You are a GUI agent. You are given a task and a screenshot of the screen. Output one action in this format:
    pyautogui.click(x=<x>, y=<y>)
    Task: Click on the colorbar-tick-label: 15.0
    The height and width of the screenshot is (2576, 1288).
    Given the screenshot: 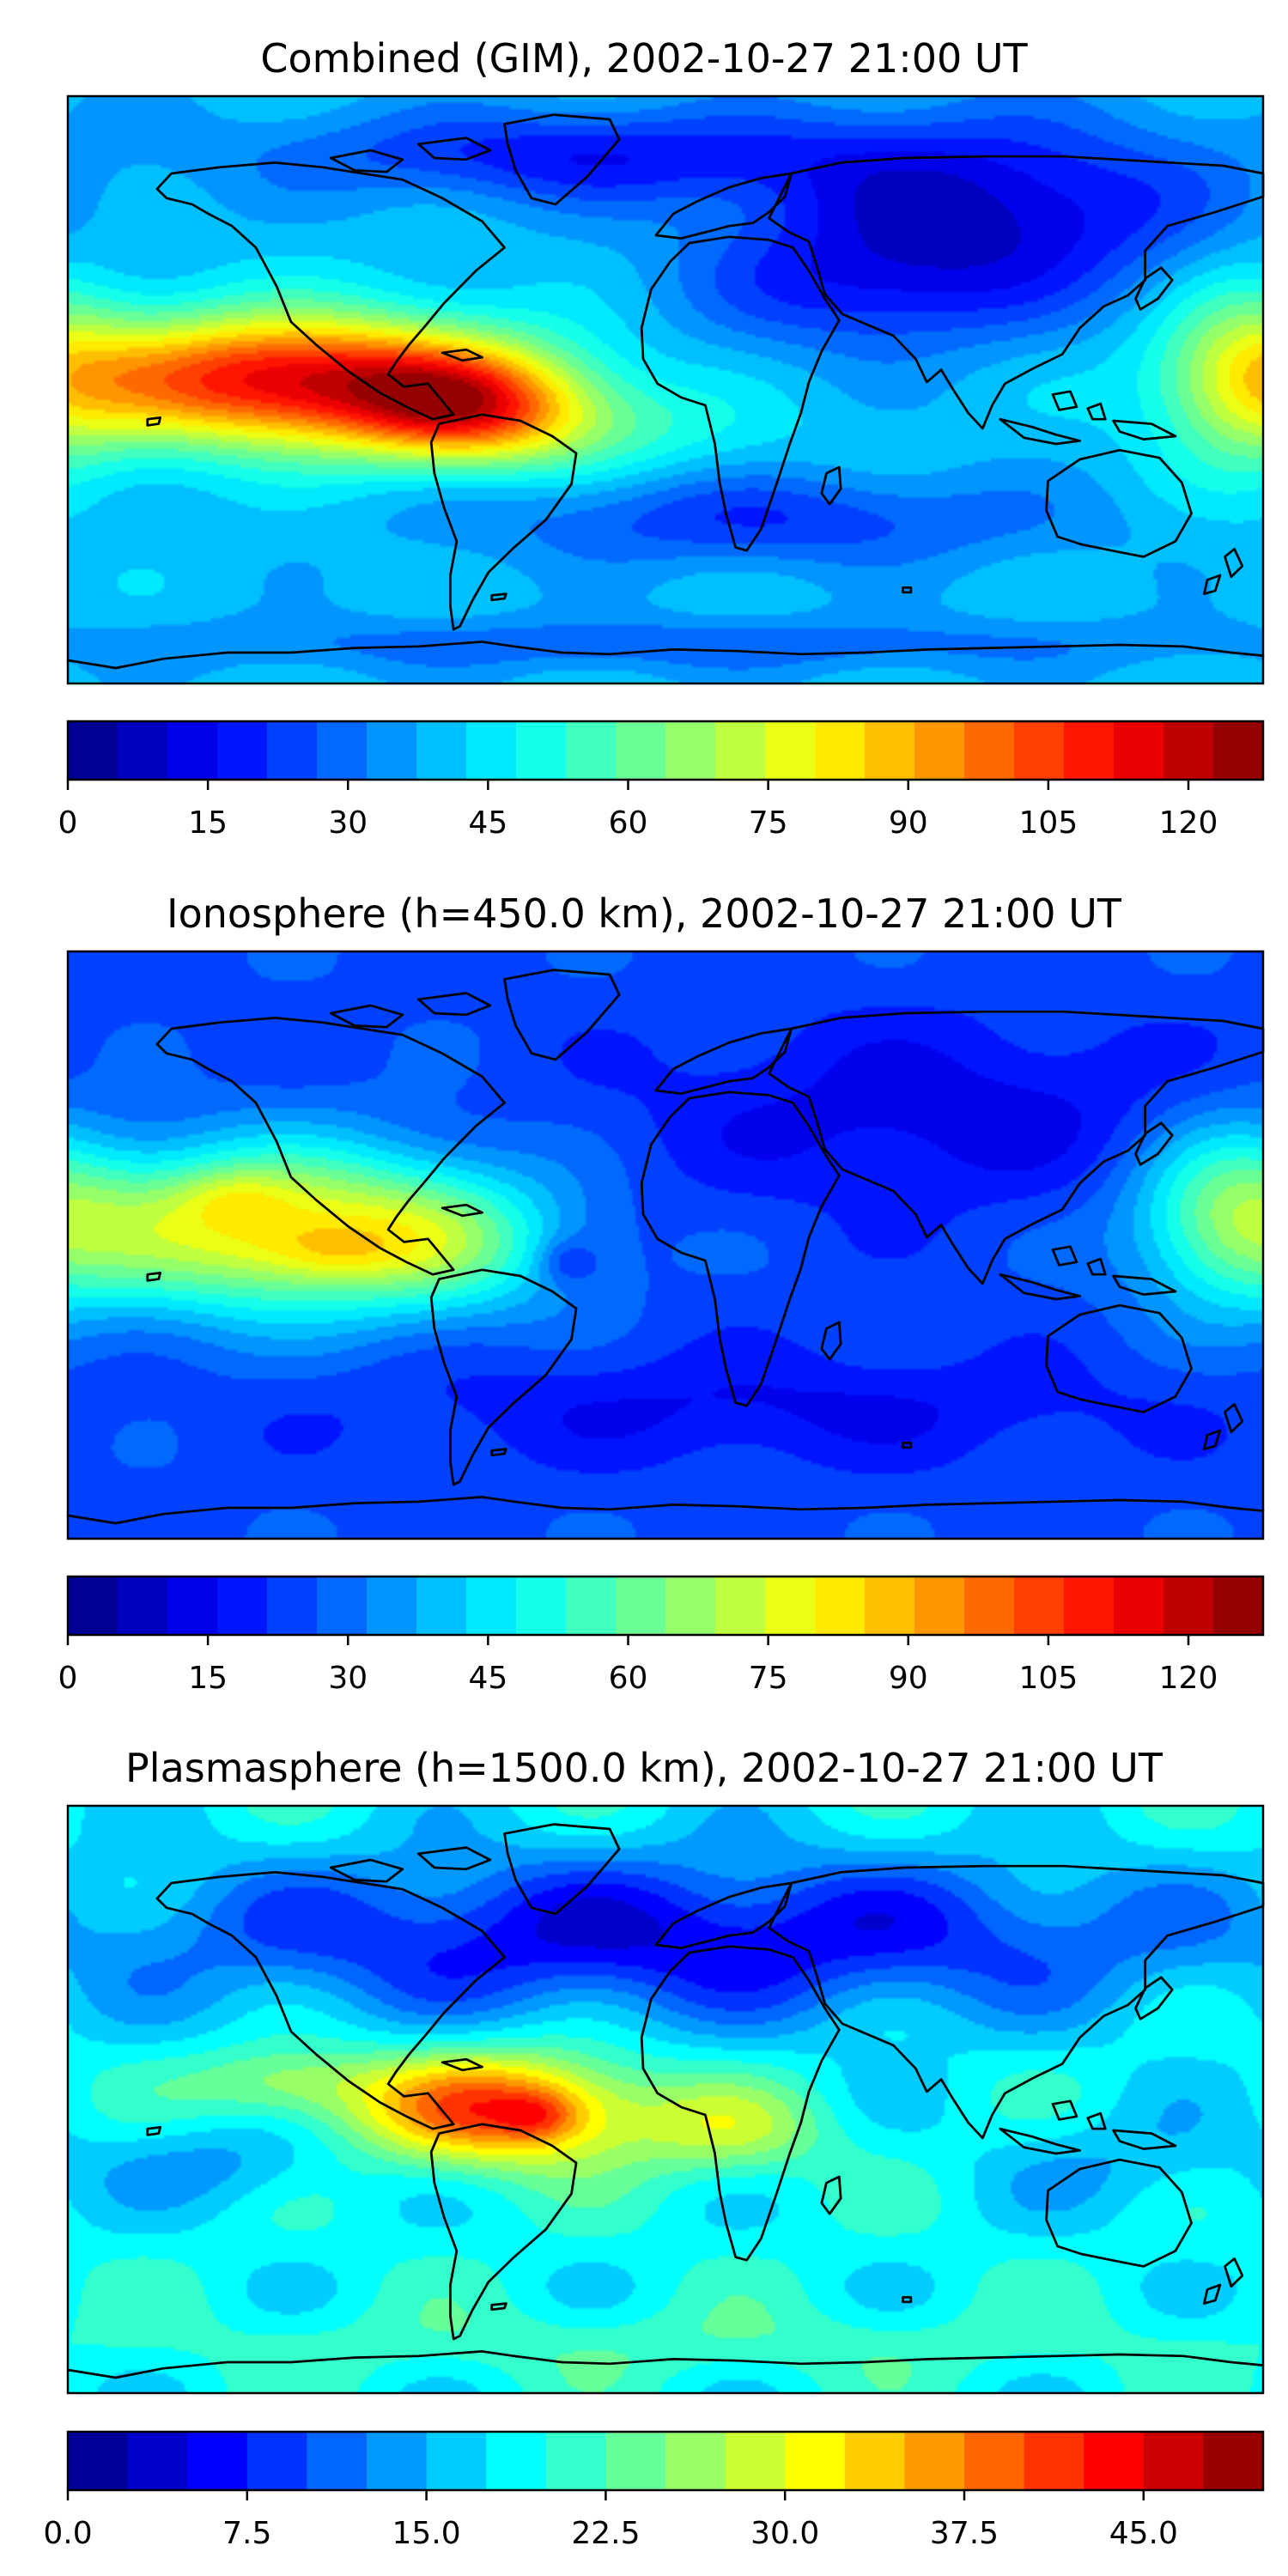 What is the action you would take?
    pyautogui.click(x=426, y=2533)
    